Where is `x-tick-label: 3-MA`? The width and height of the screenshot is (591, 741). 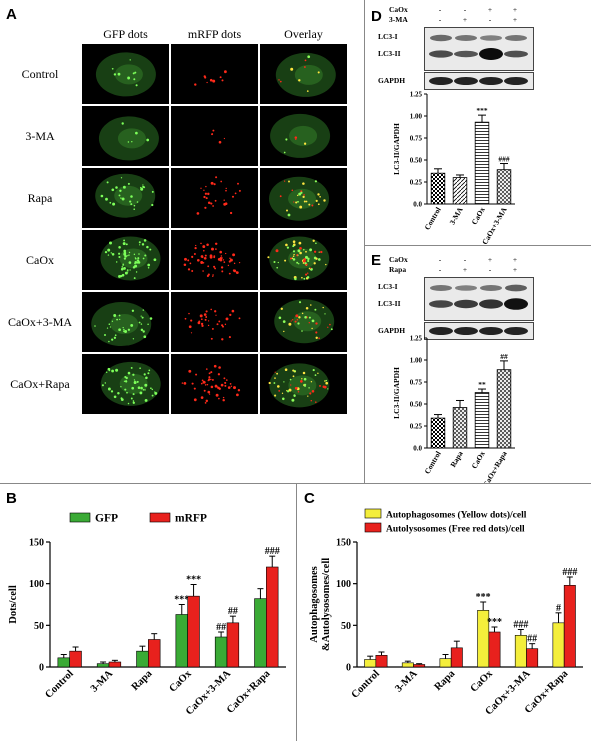 x-tick-label: 3-MA is located at coordinates (102, 681).